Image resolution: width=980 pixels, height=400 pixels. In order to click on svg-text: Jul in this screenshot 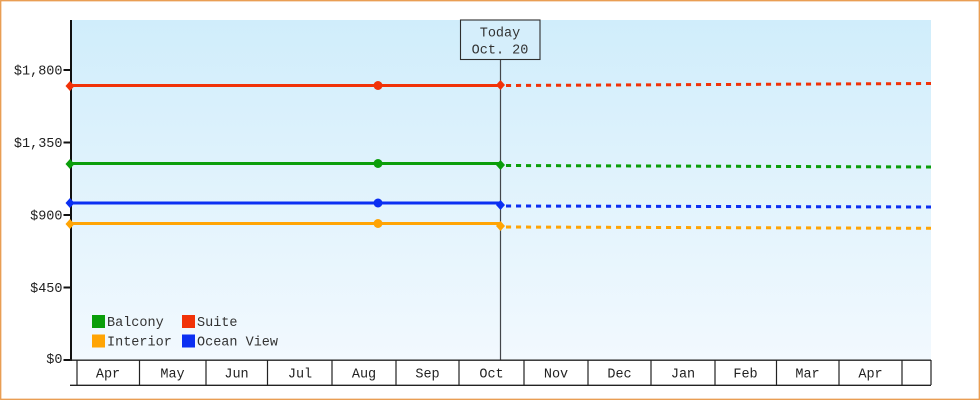, I will do `click(300, 375)`.